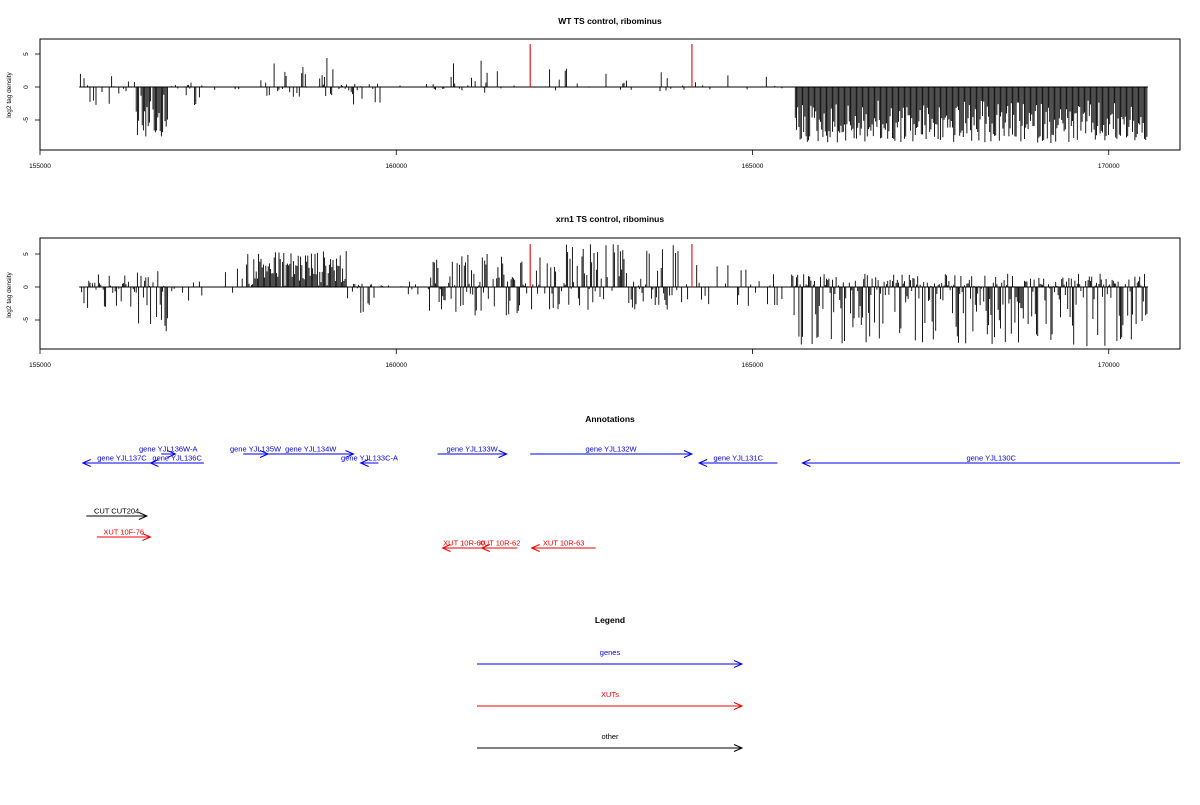 The height and width of the screenshot is (805, 1200). What do you see at coordinates (143, 516) in the screenshot?
I see `cut-arrow-head` at bounding box center [143, 516].